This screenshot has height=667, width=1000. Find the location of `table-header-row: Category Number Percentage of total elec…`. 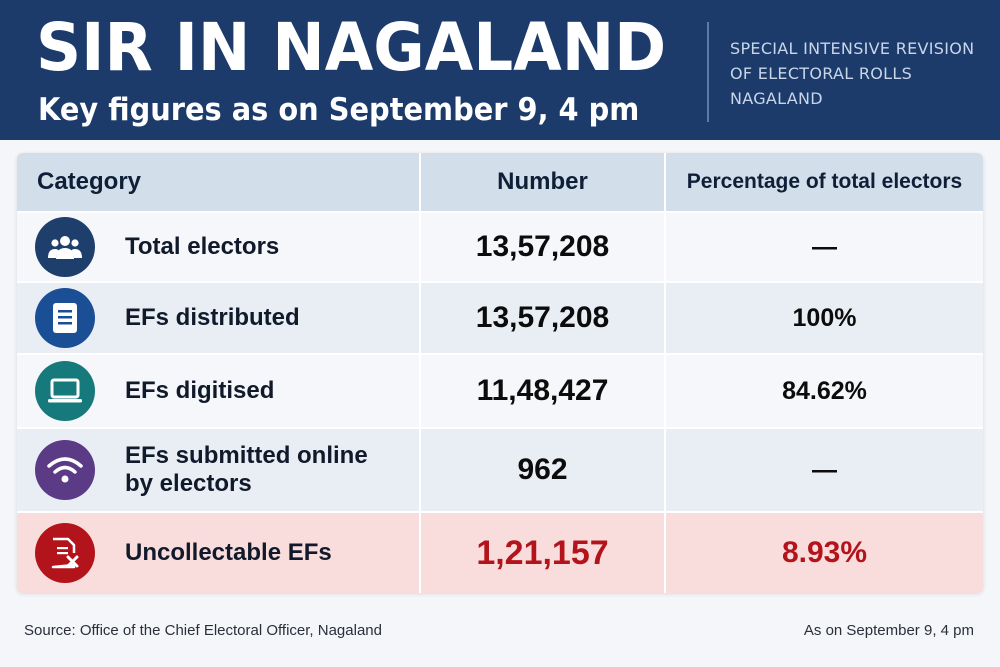

table-header-row: Category Number Percentage of total elec… is located at coordinates (500, 182).